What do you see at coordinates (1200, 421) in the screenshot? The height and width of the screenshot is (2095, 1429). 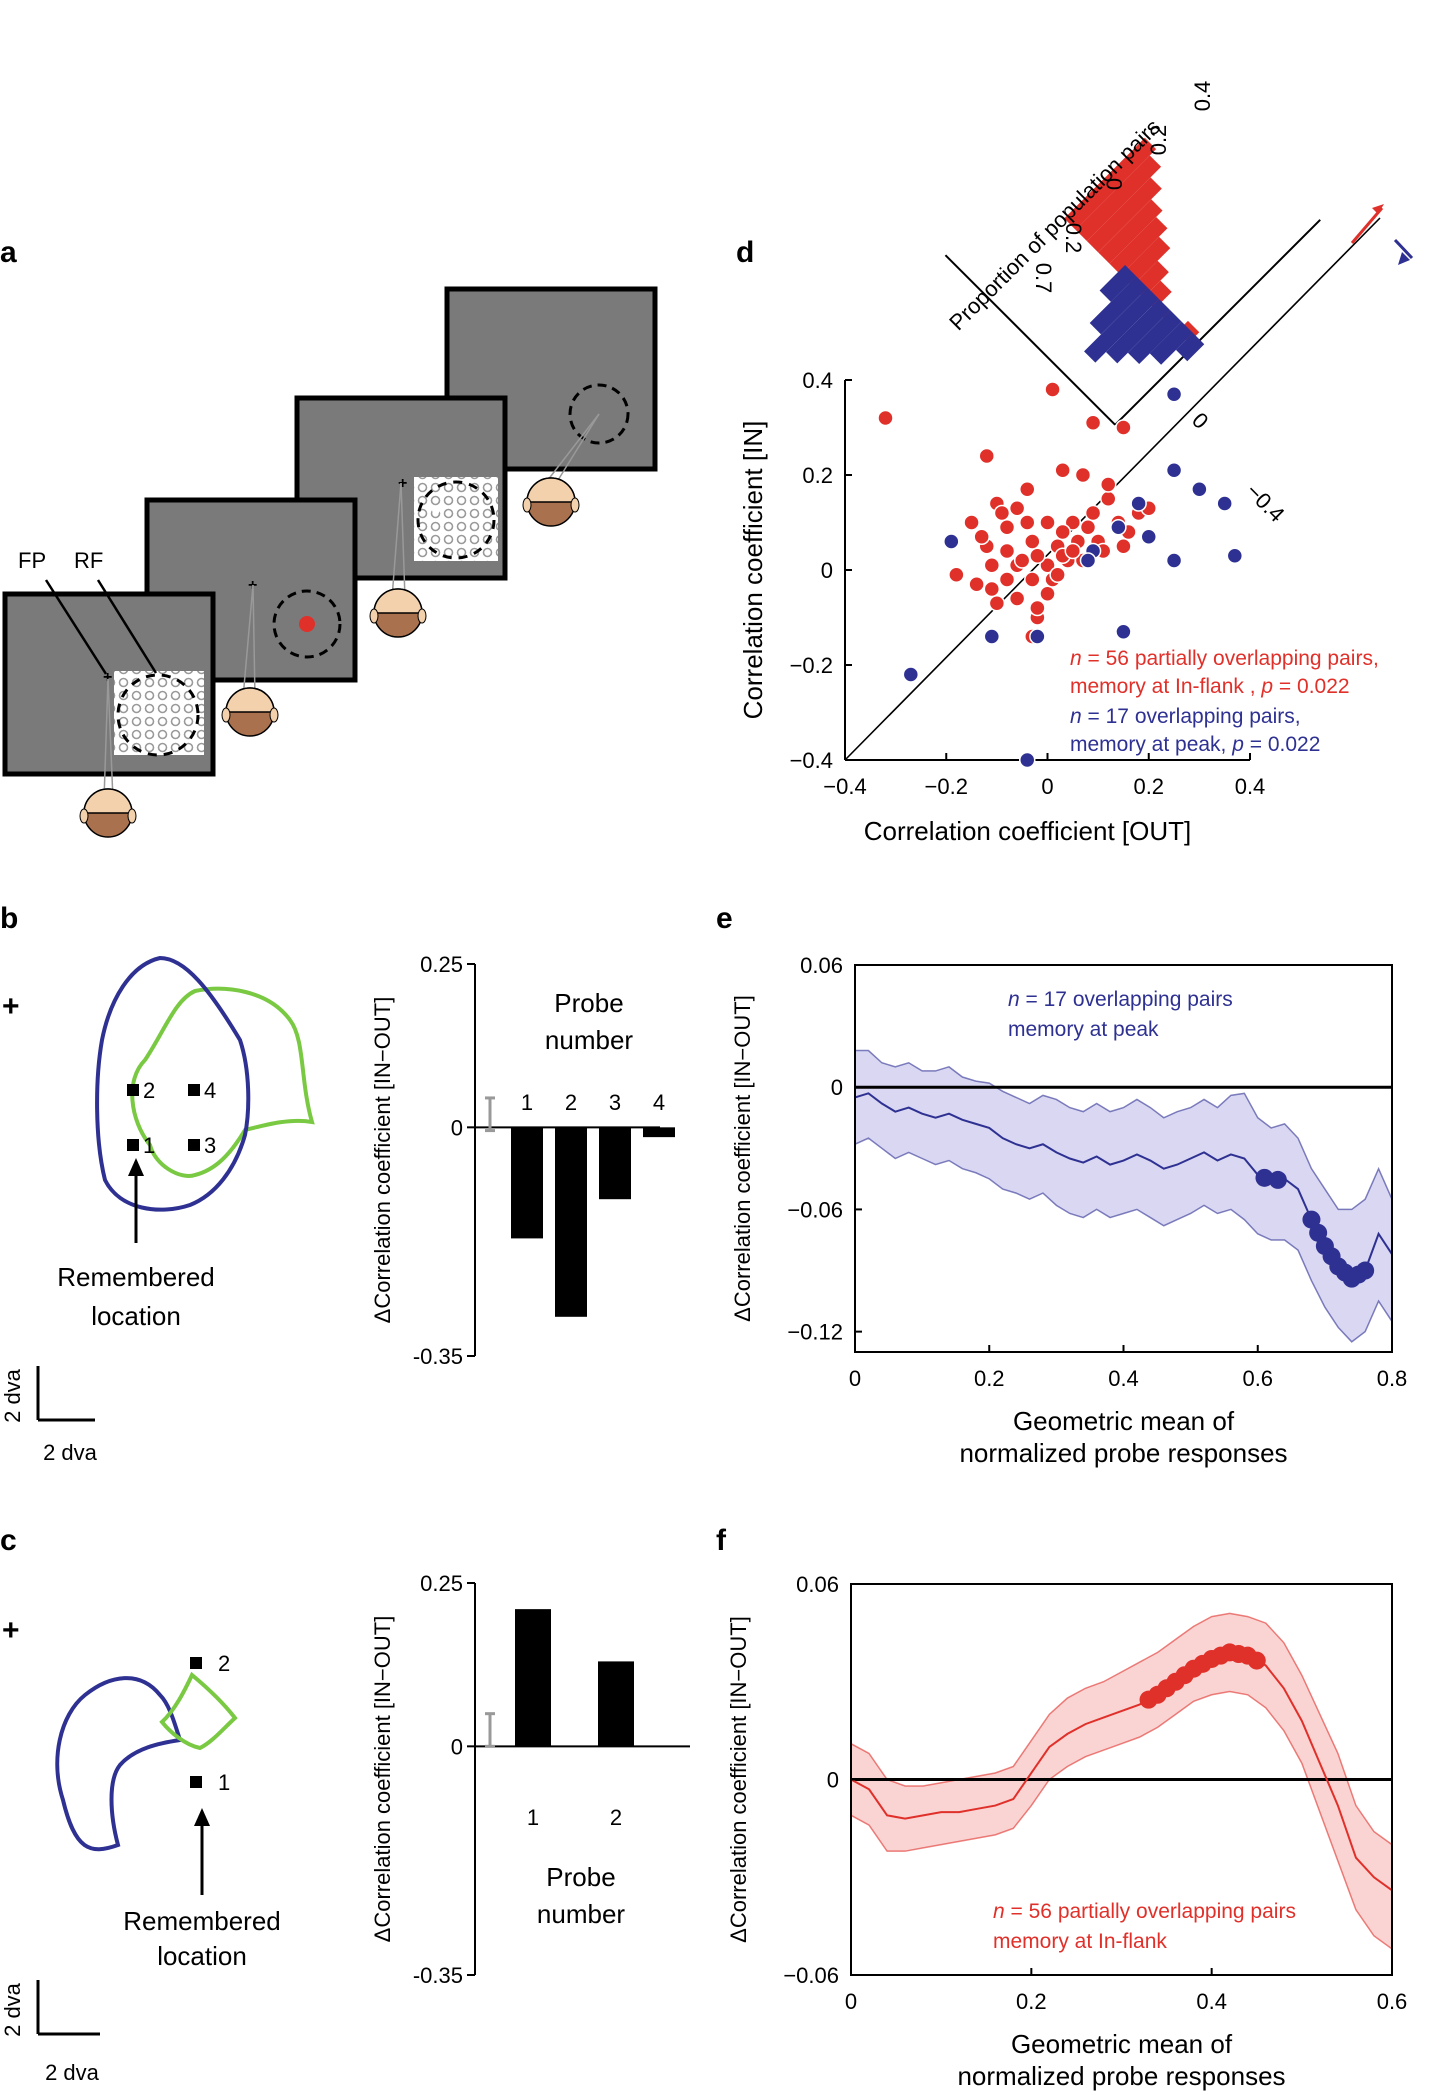 I see `hist-diff-tick: 0` at bounding box center [1200, 421].